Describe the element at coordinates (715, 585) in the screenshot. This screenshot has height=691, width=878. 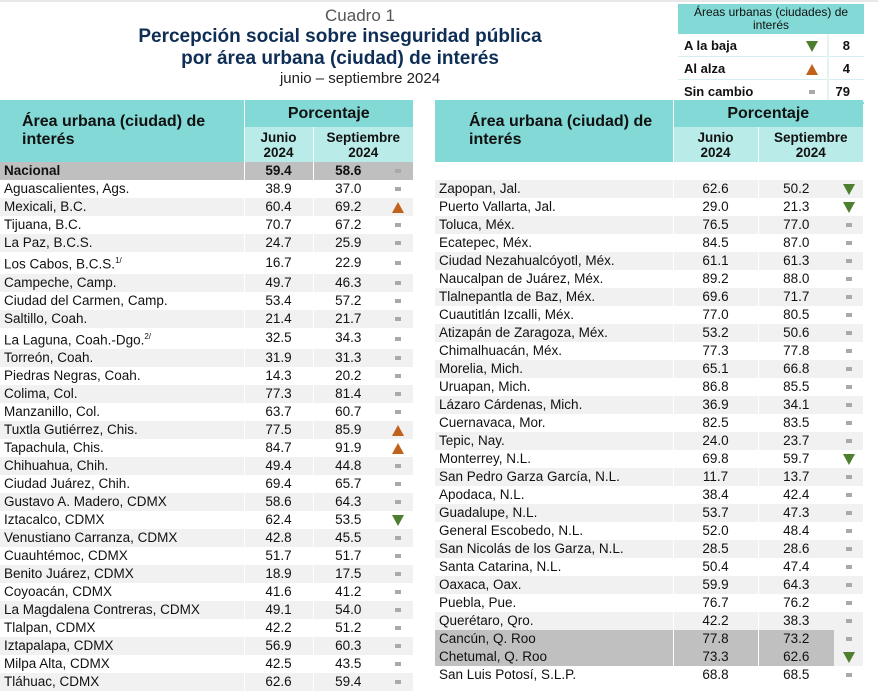
I see `junio-value: 59.9` at that location.